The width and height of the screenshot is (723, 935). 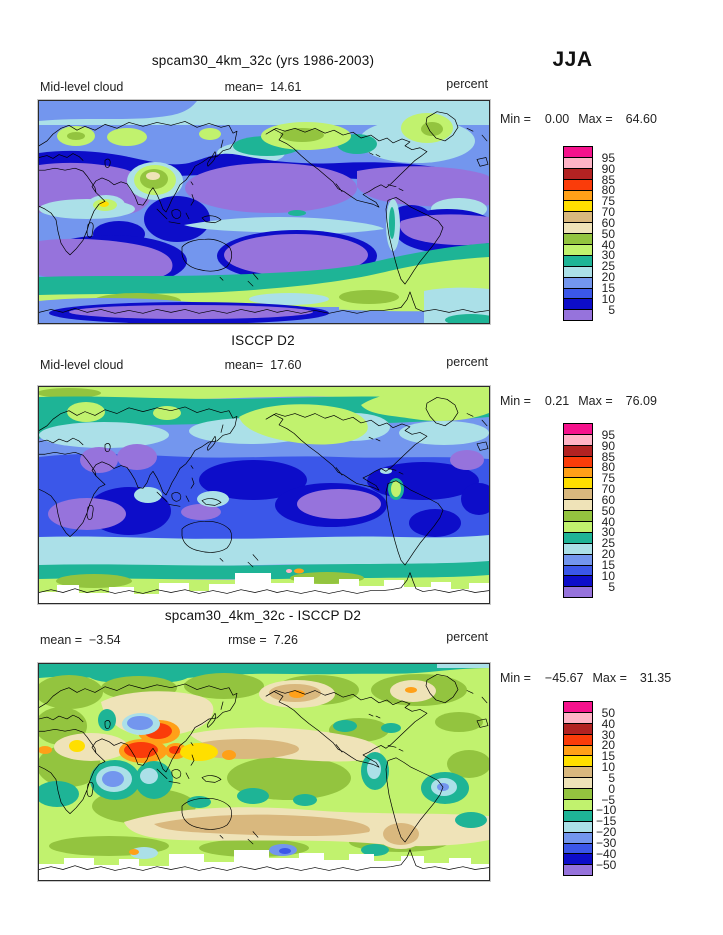 What do you see at coordinates (606, 865) in the screenshot?
I see `legend-label: −50` at bounding box center [606, 865].